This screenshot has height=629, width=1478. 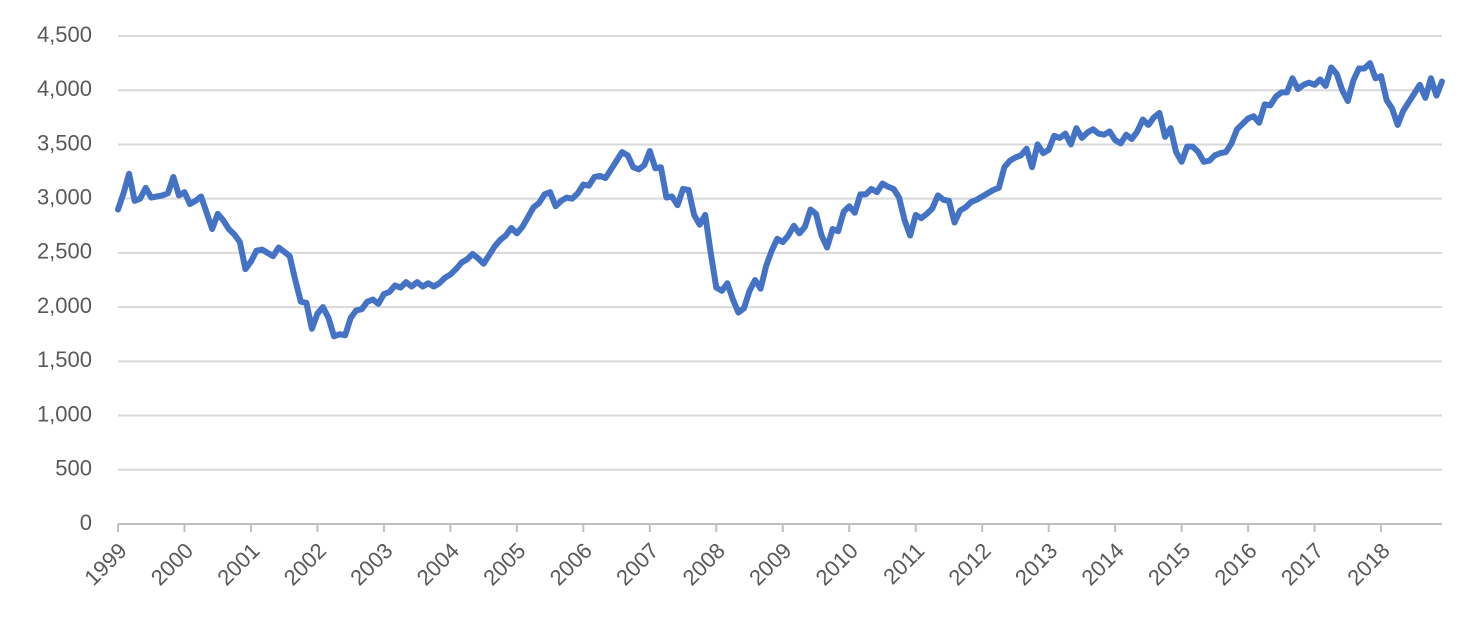 I want to click on y-tick-label: 2,000, so click(x=64, y=305).